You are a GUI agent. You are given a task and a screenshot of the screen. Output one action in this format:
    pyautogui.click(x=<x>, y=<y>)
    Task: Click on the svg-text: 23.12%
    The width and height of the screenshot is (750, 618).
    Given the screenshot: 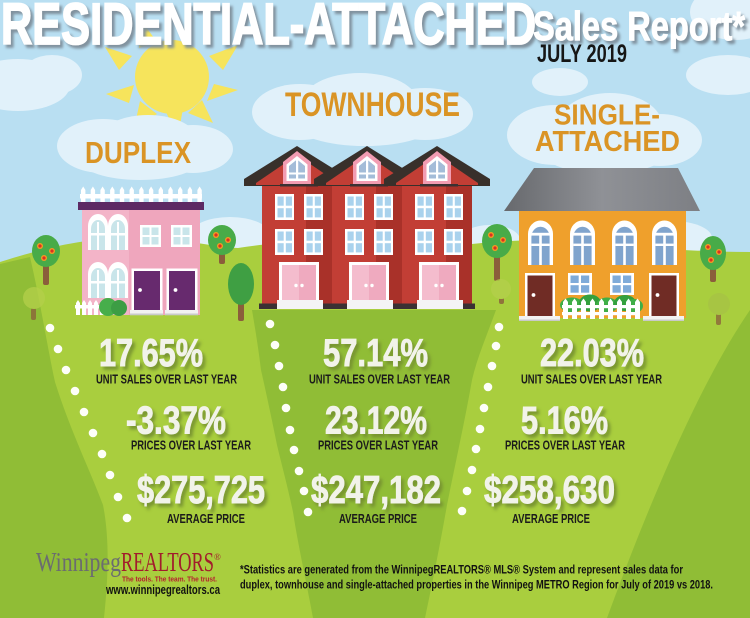 What is the action you would take?
    pyautogui.click(x=376, y=421)
    